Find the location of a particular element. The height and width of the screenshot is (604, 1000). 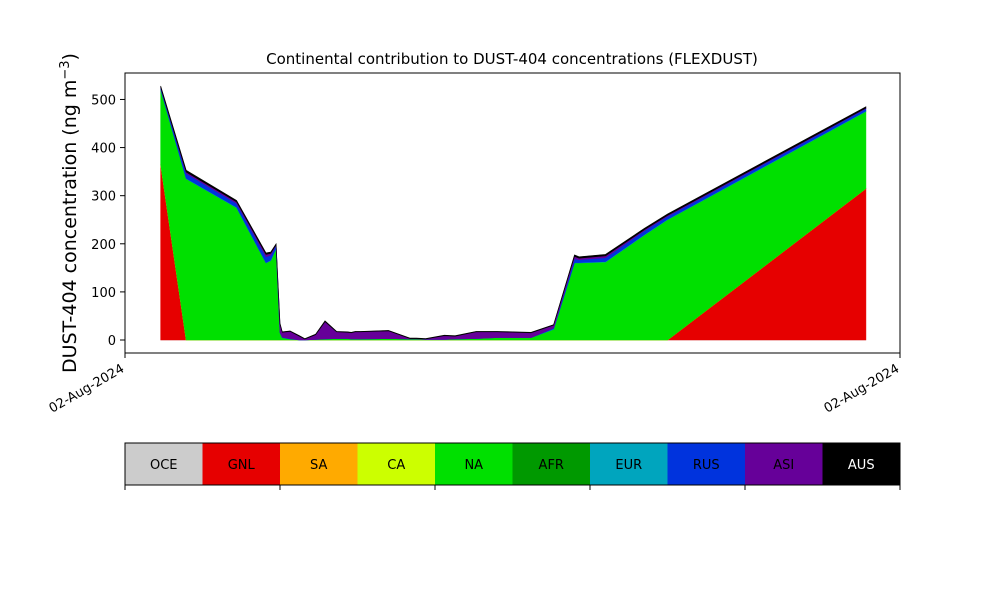

legend-swatch-afr is located at coordinates (551, 464).